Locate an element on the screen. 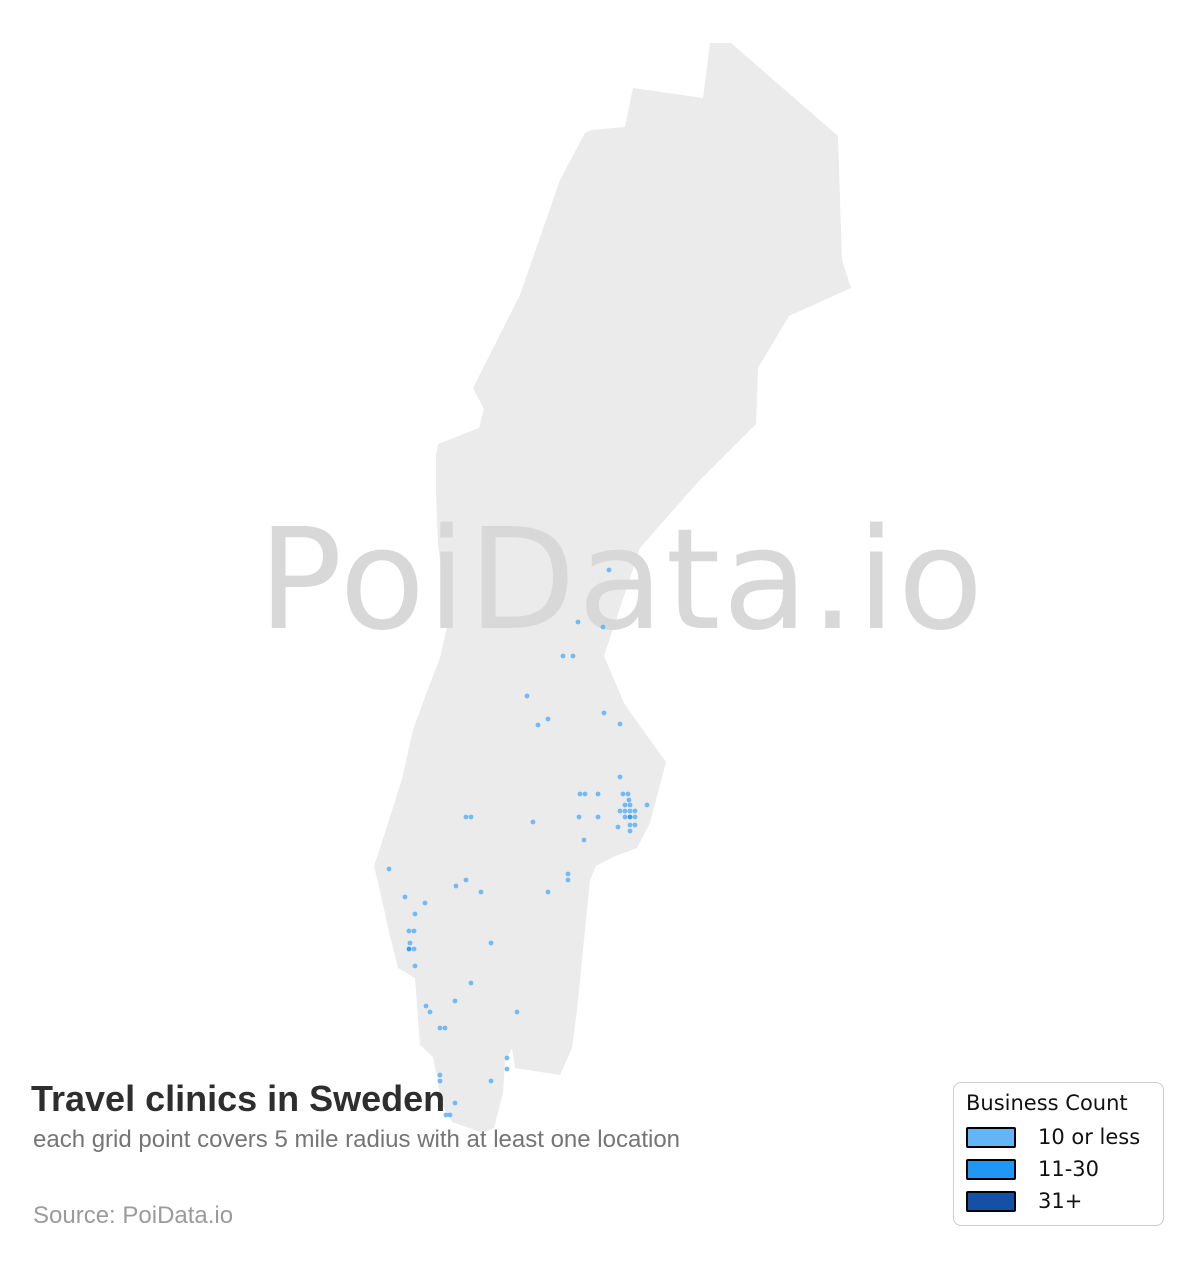 The image size is (1199, 1280). dot-layer is located at coordinates (518, 842).